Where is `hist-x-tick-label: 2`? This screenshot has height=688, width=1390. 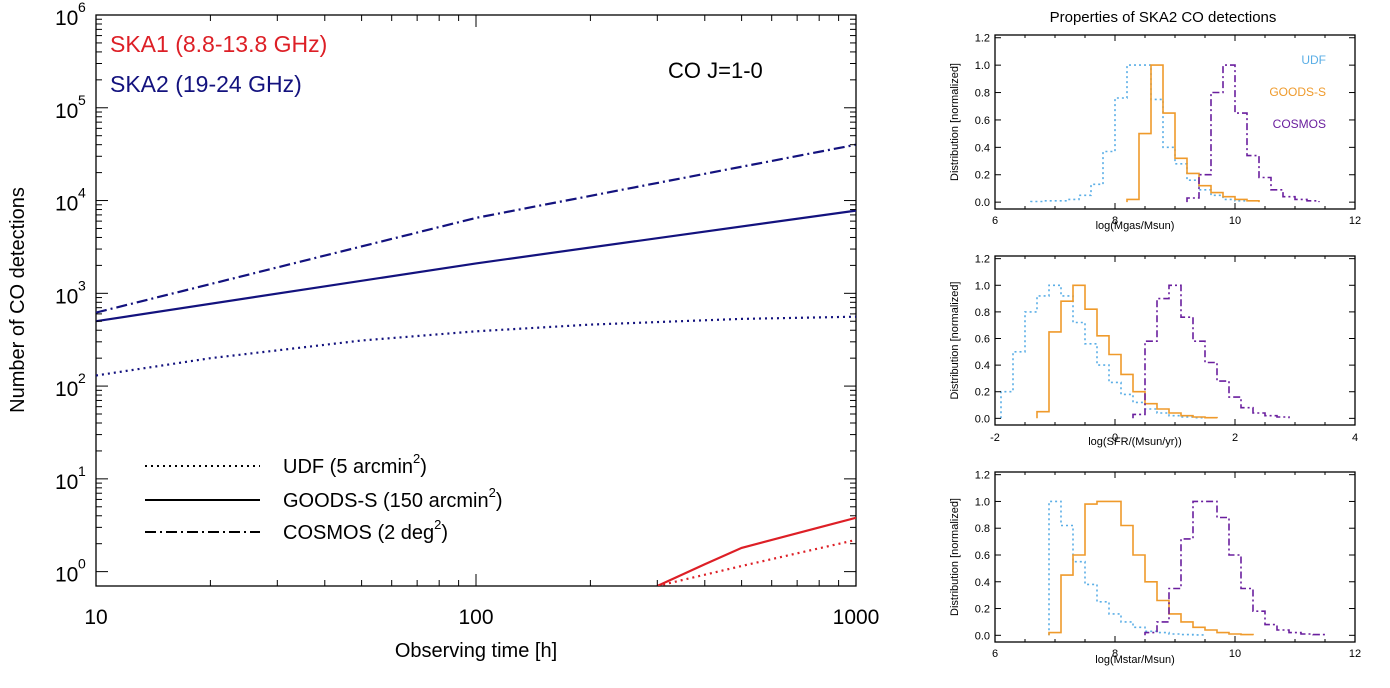
hist-x-tick-label: 2 is located at coordinates (1235, 438).